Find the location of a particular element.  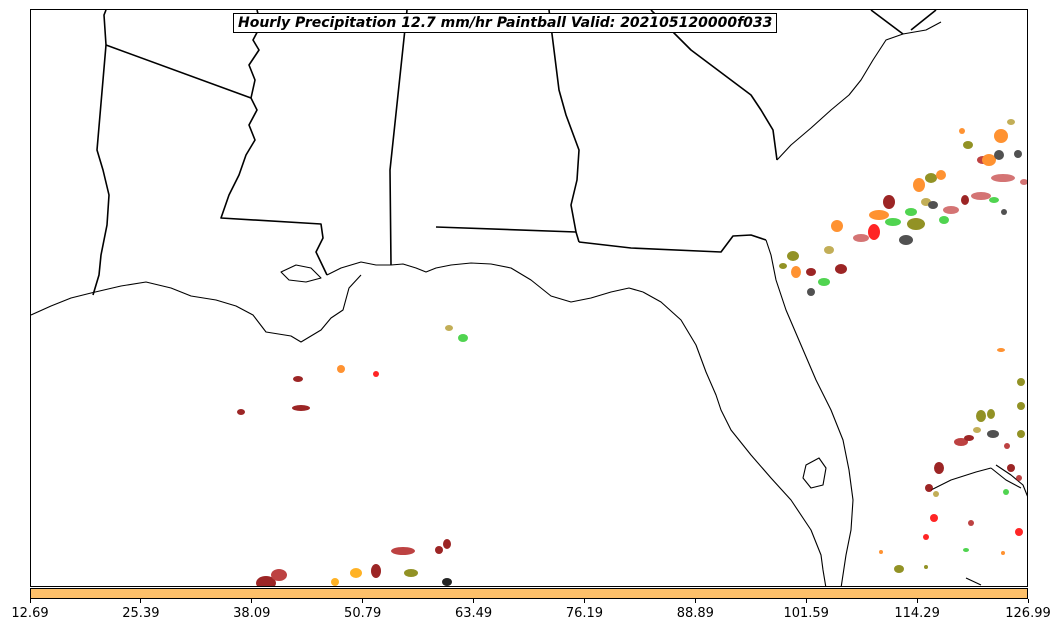

colorbar-tick-label: 126.99 is located at coordinates (1028, 613).